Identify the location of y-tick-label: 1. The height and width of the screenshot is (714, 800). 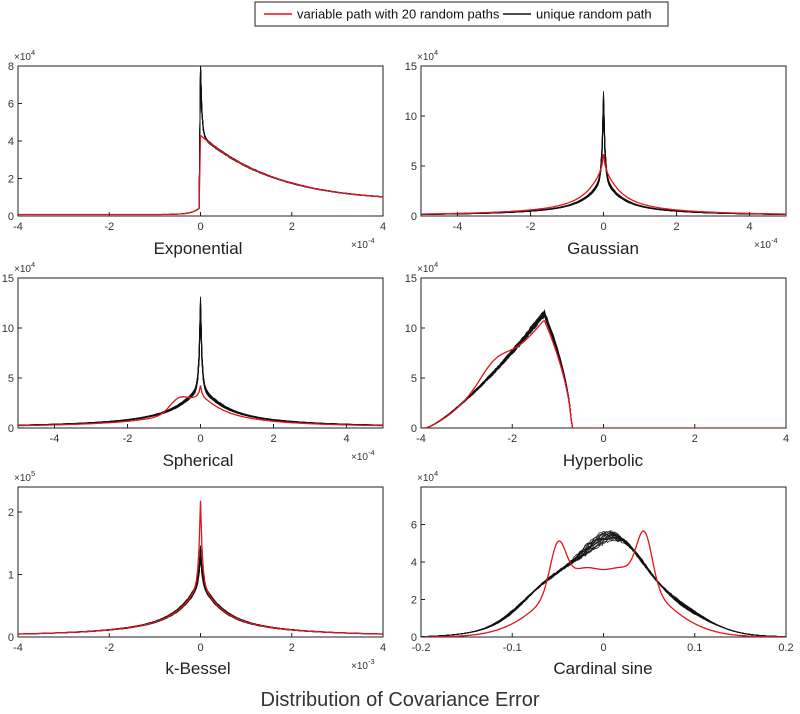
(11, 576).